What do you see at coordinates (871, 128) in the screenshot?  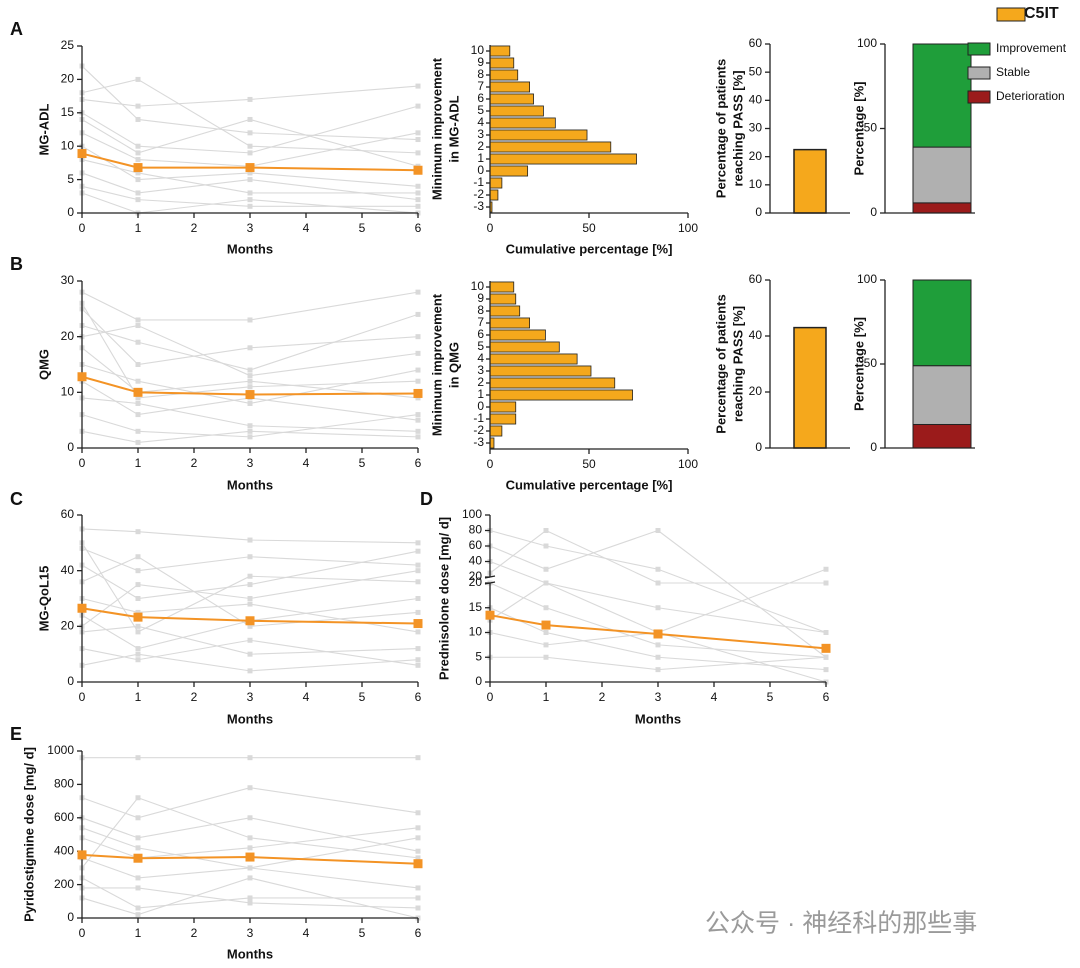 I see `y-tick-label: 50` at bounding box center [871, 128].